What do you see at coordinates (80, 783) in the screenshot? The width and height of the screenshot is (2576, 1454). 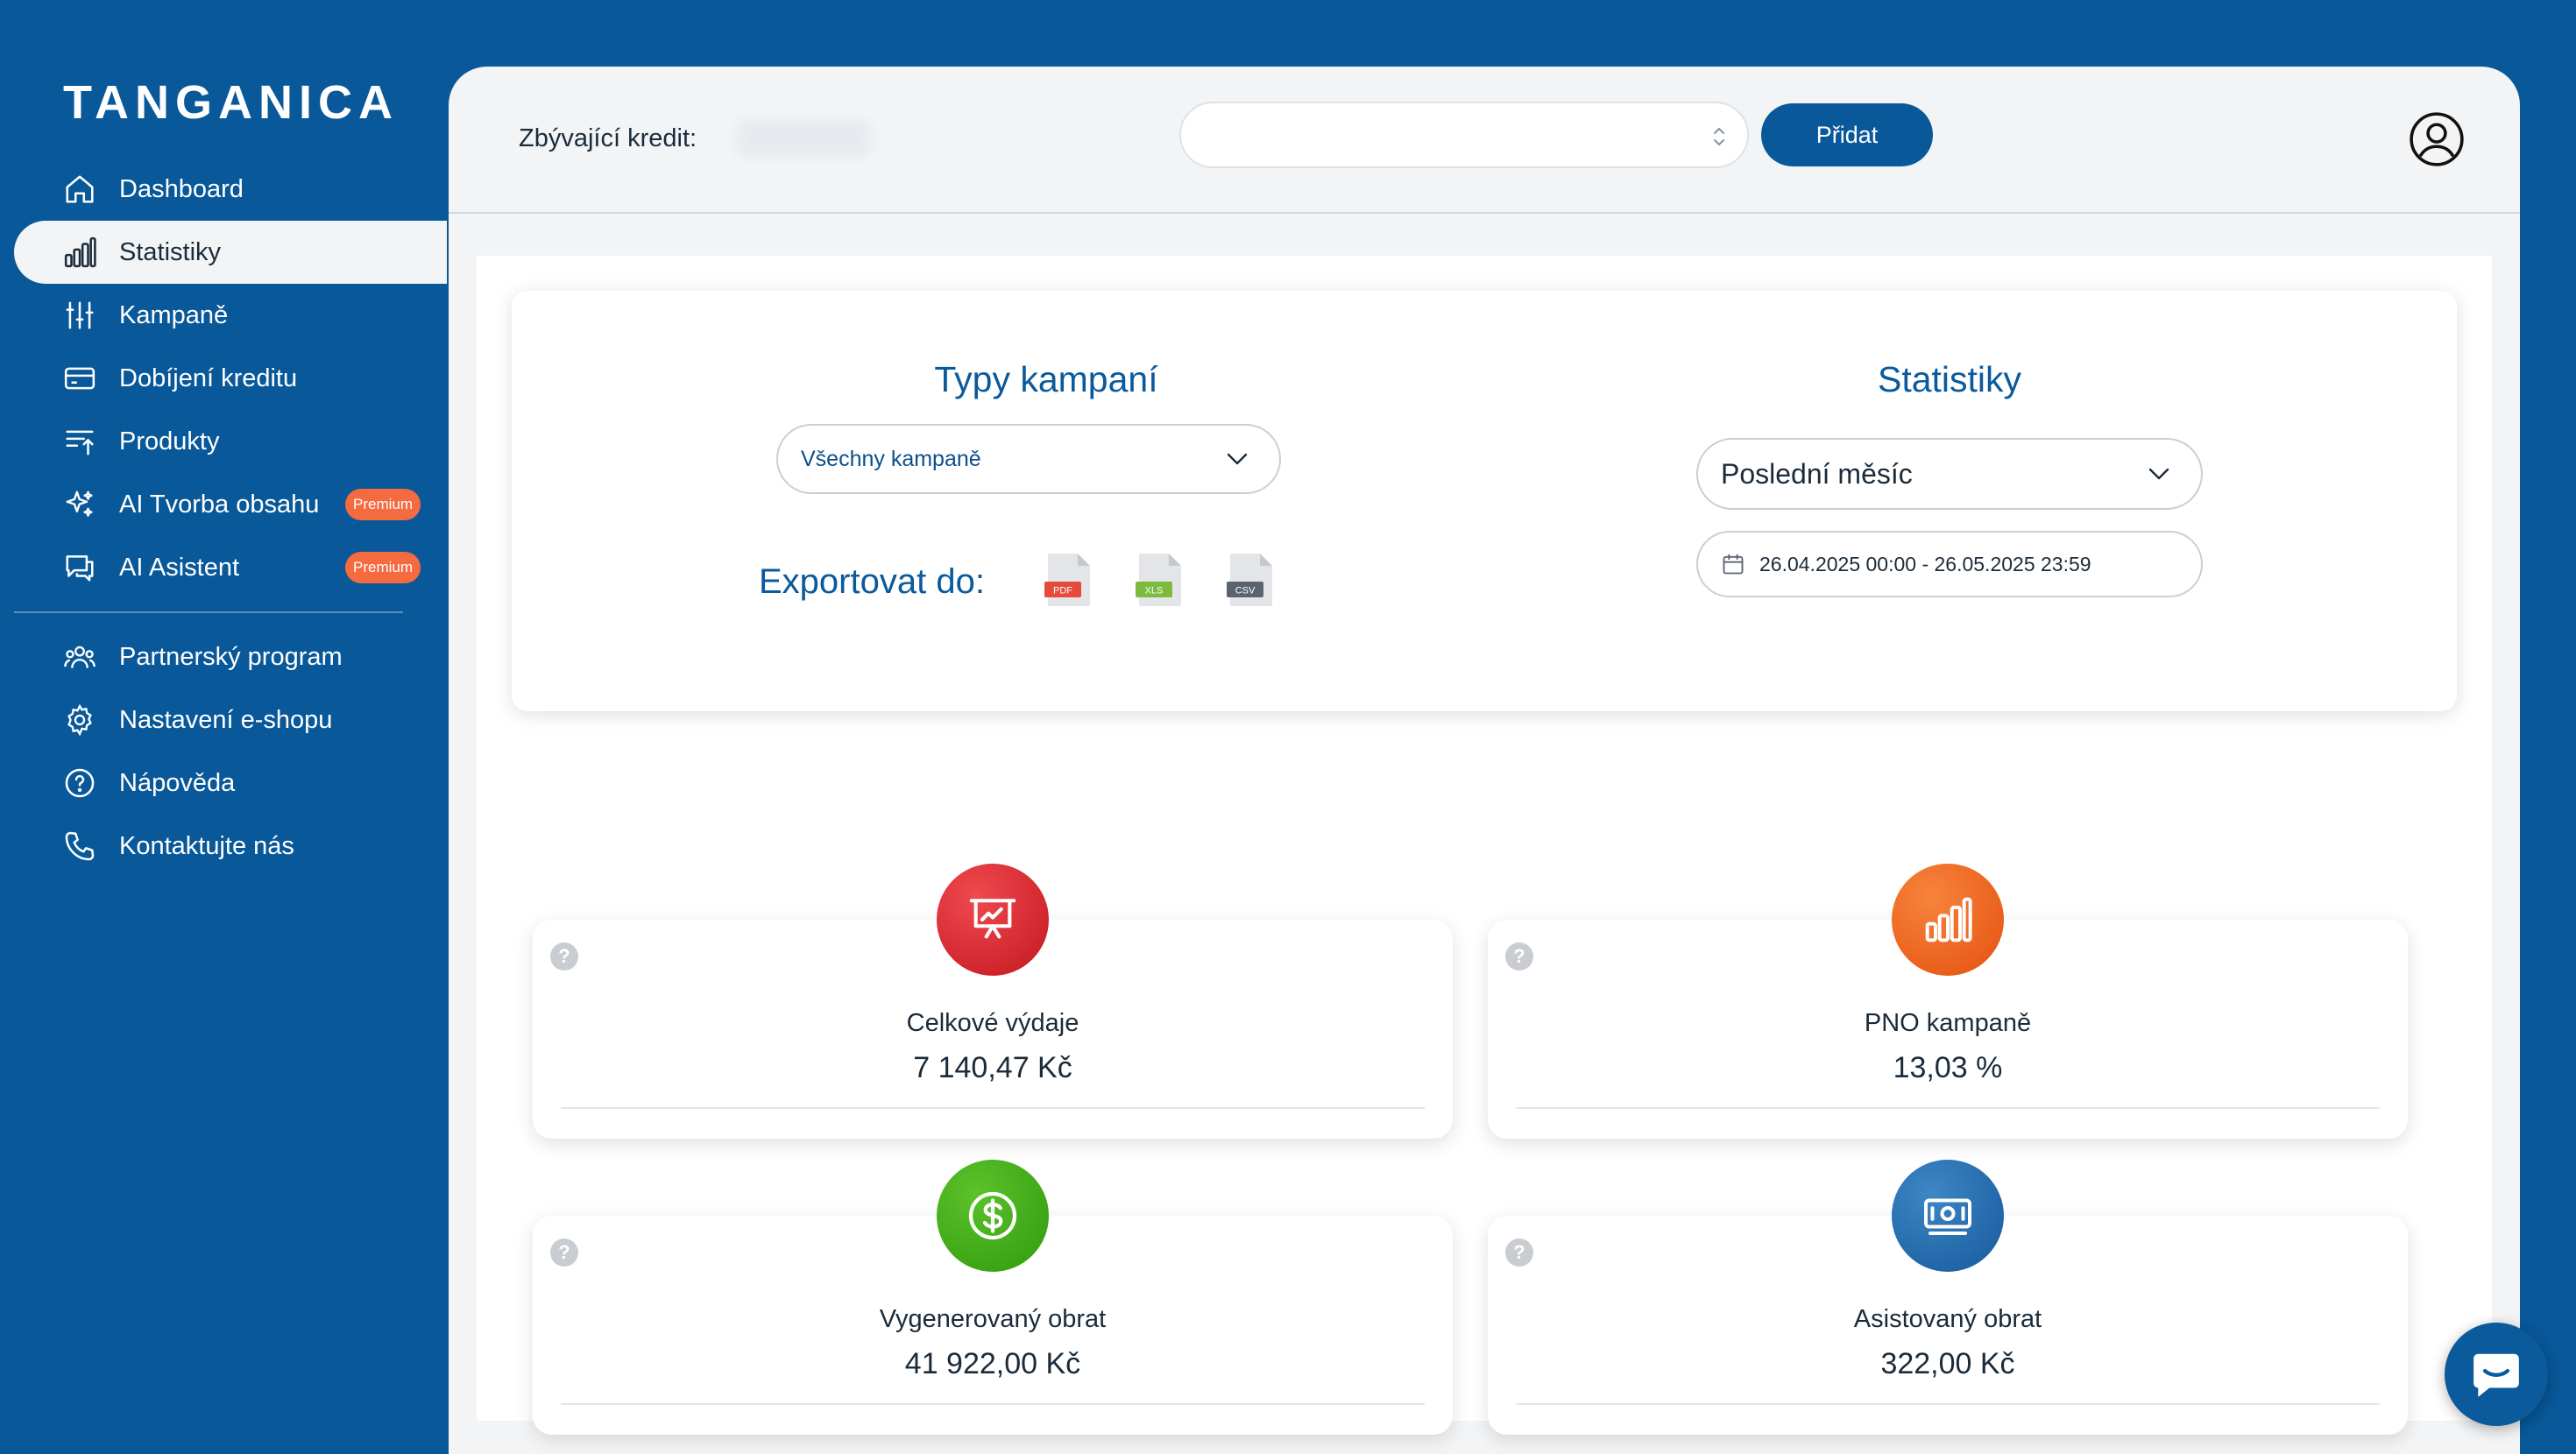 I see `help-icon` at bounding box center [80, 783].